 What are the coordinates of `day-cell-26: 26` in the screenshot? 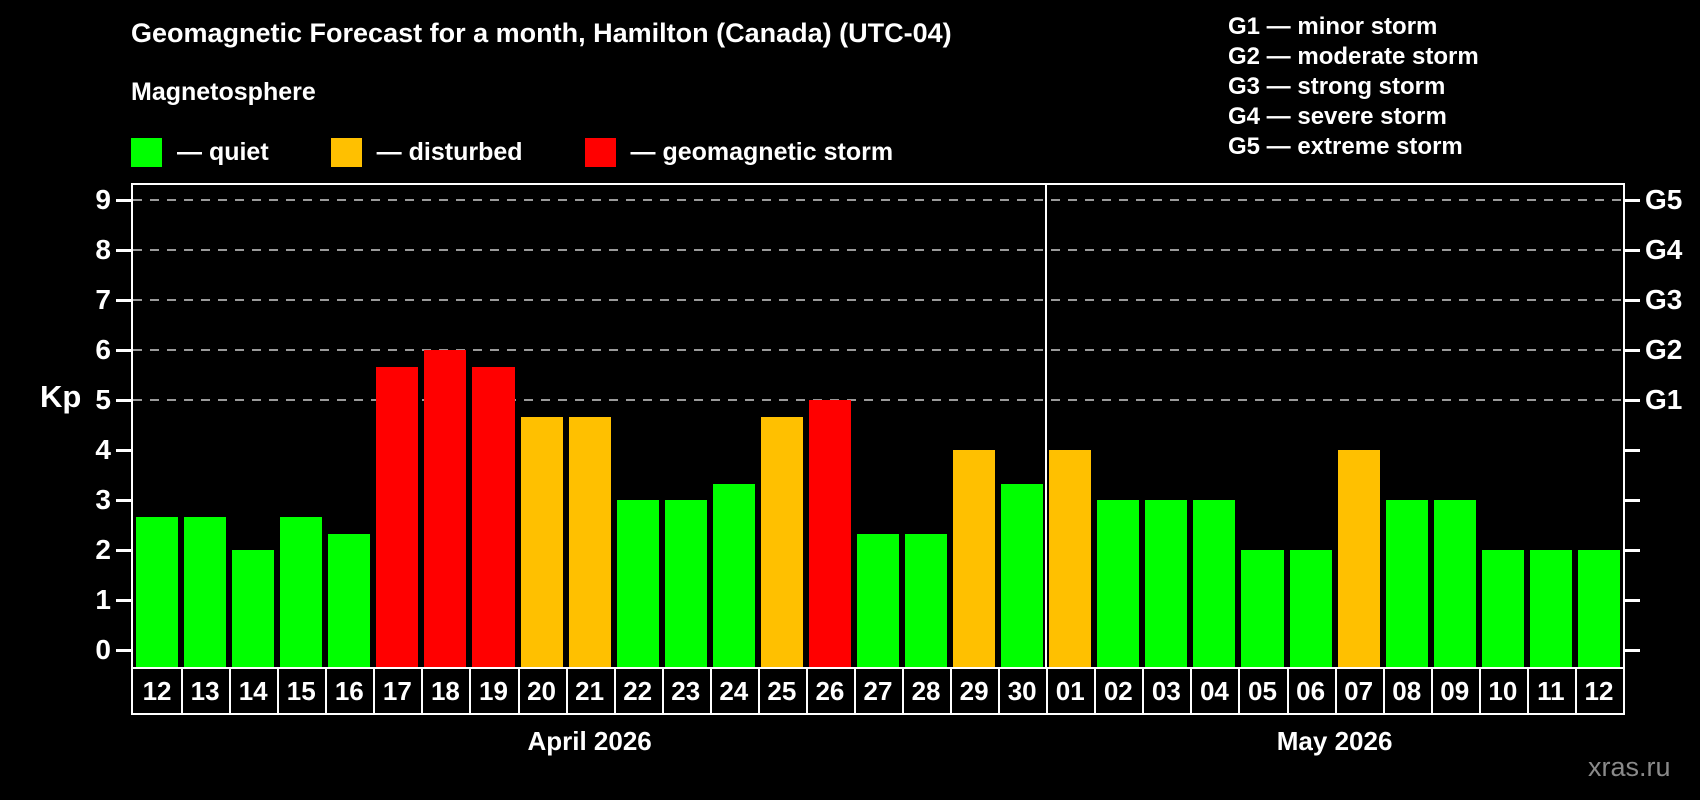 It's located at (831, 691).